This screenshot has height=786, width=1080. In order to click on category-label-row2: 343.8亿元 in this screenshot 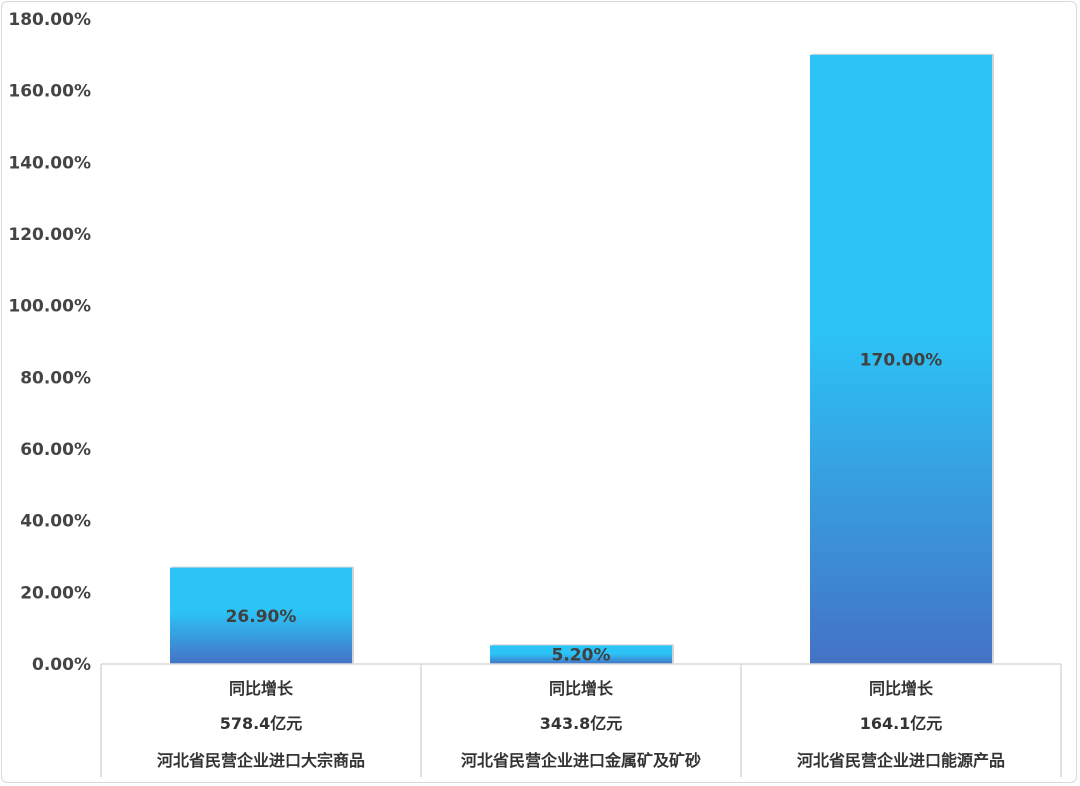, I will do `click(581, 723)`.